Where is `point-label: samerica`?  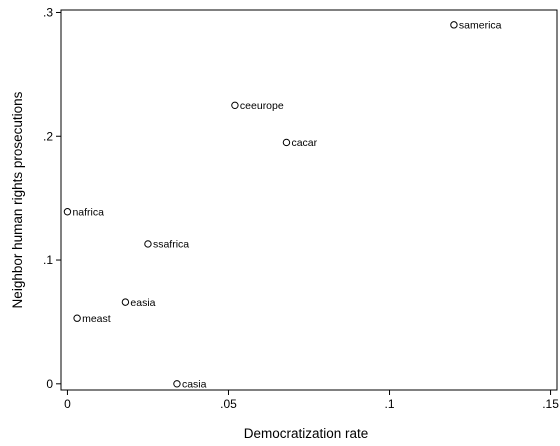 point-label: samerica is located at coordinates (480, 26).